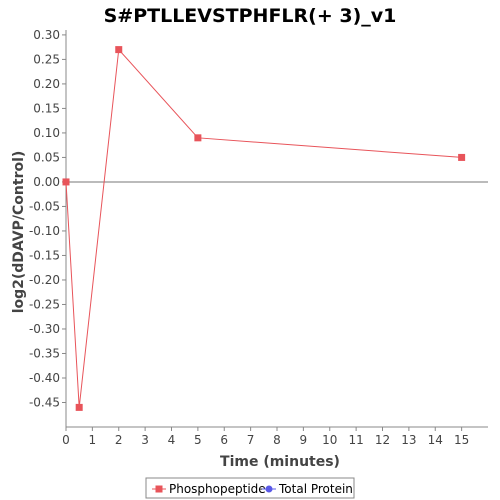  I want to click on y-tick-label: -0.45, so click(44, 402).